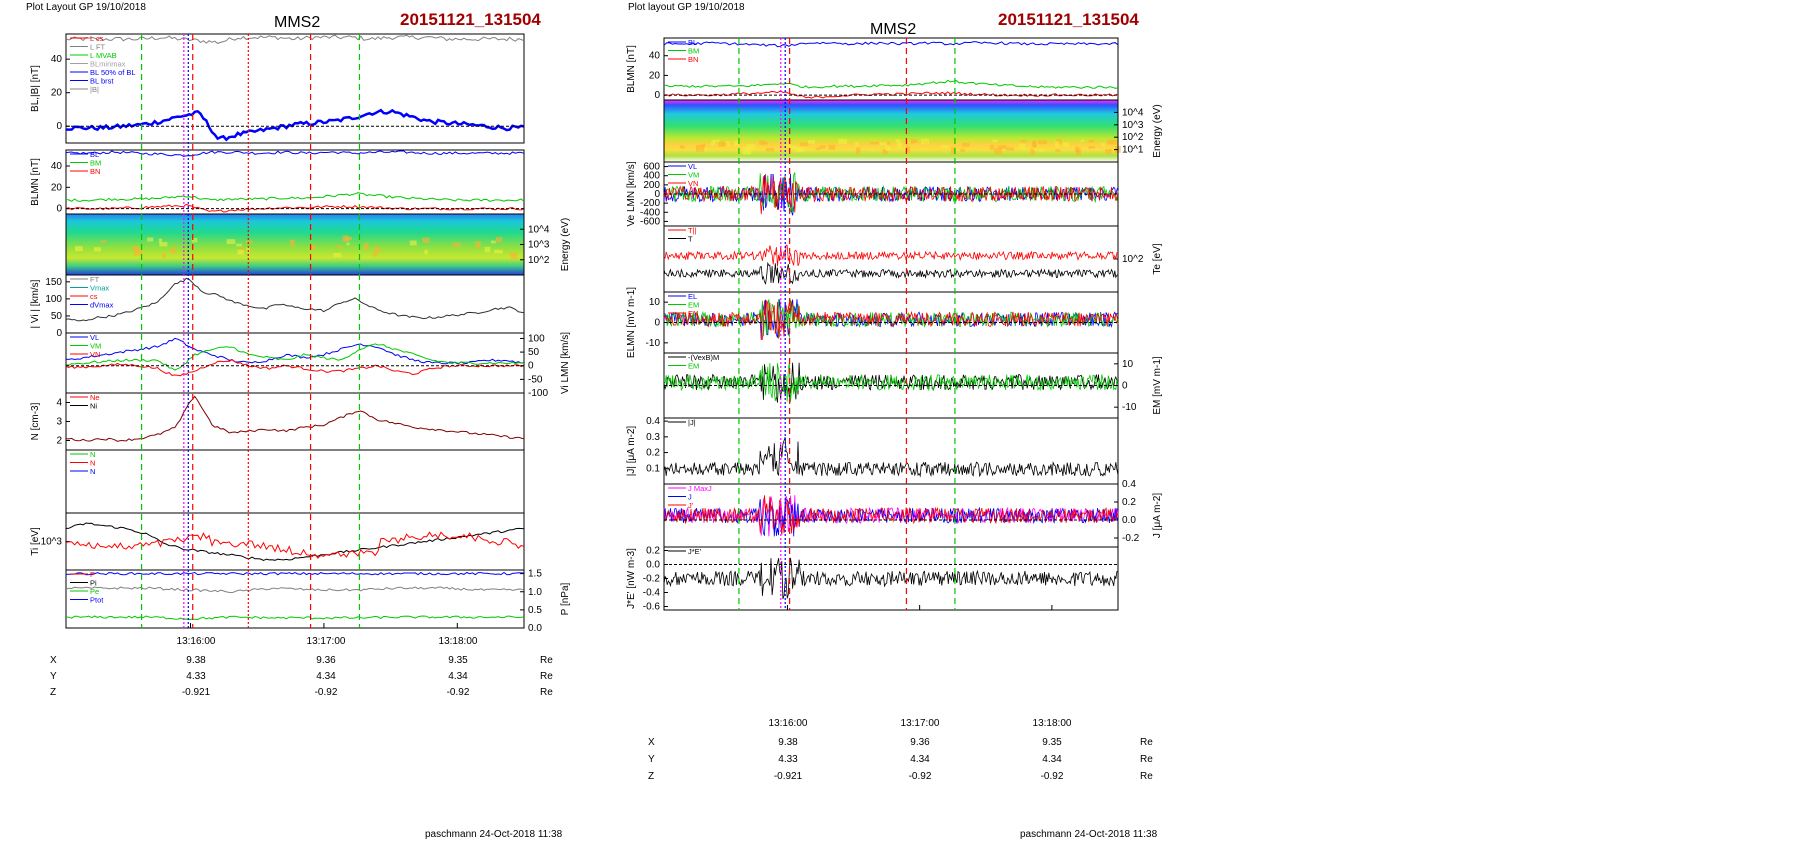  What do you see at coordinates (693, 59) in the screenshot?
I see `legend-entry: BN` at bounding box center [693, 59].